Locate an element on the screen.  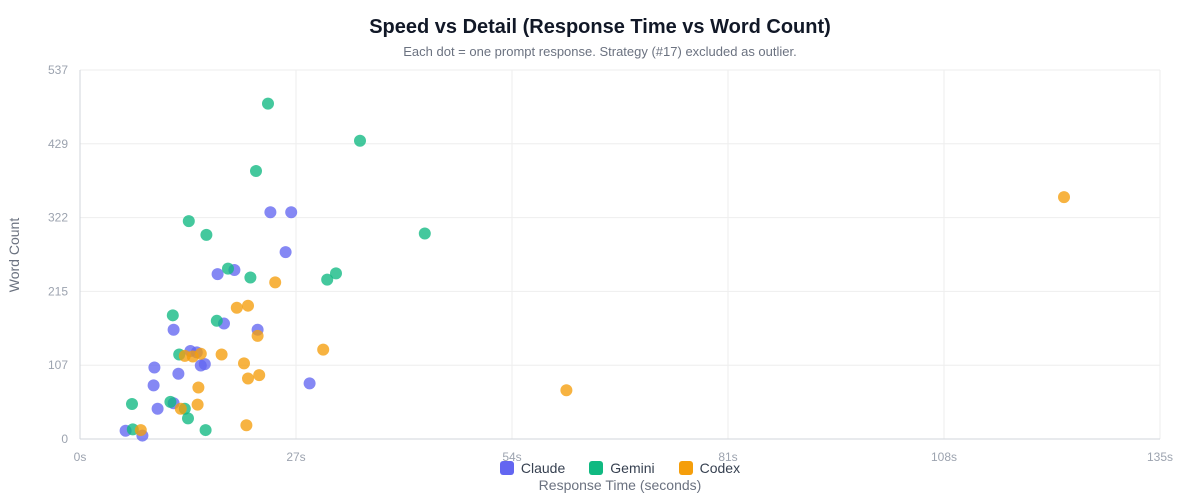
y-axis-label: Word Count is located at coordinates (14, 255).